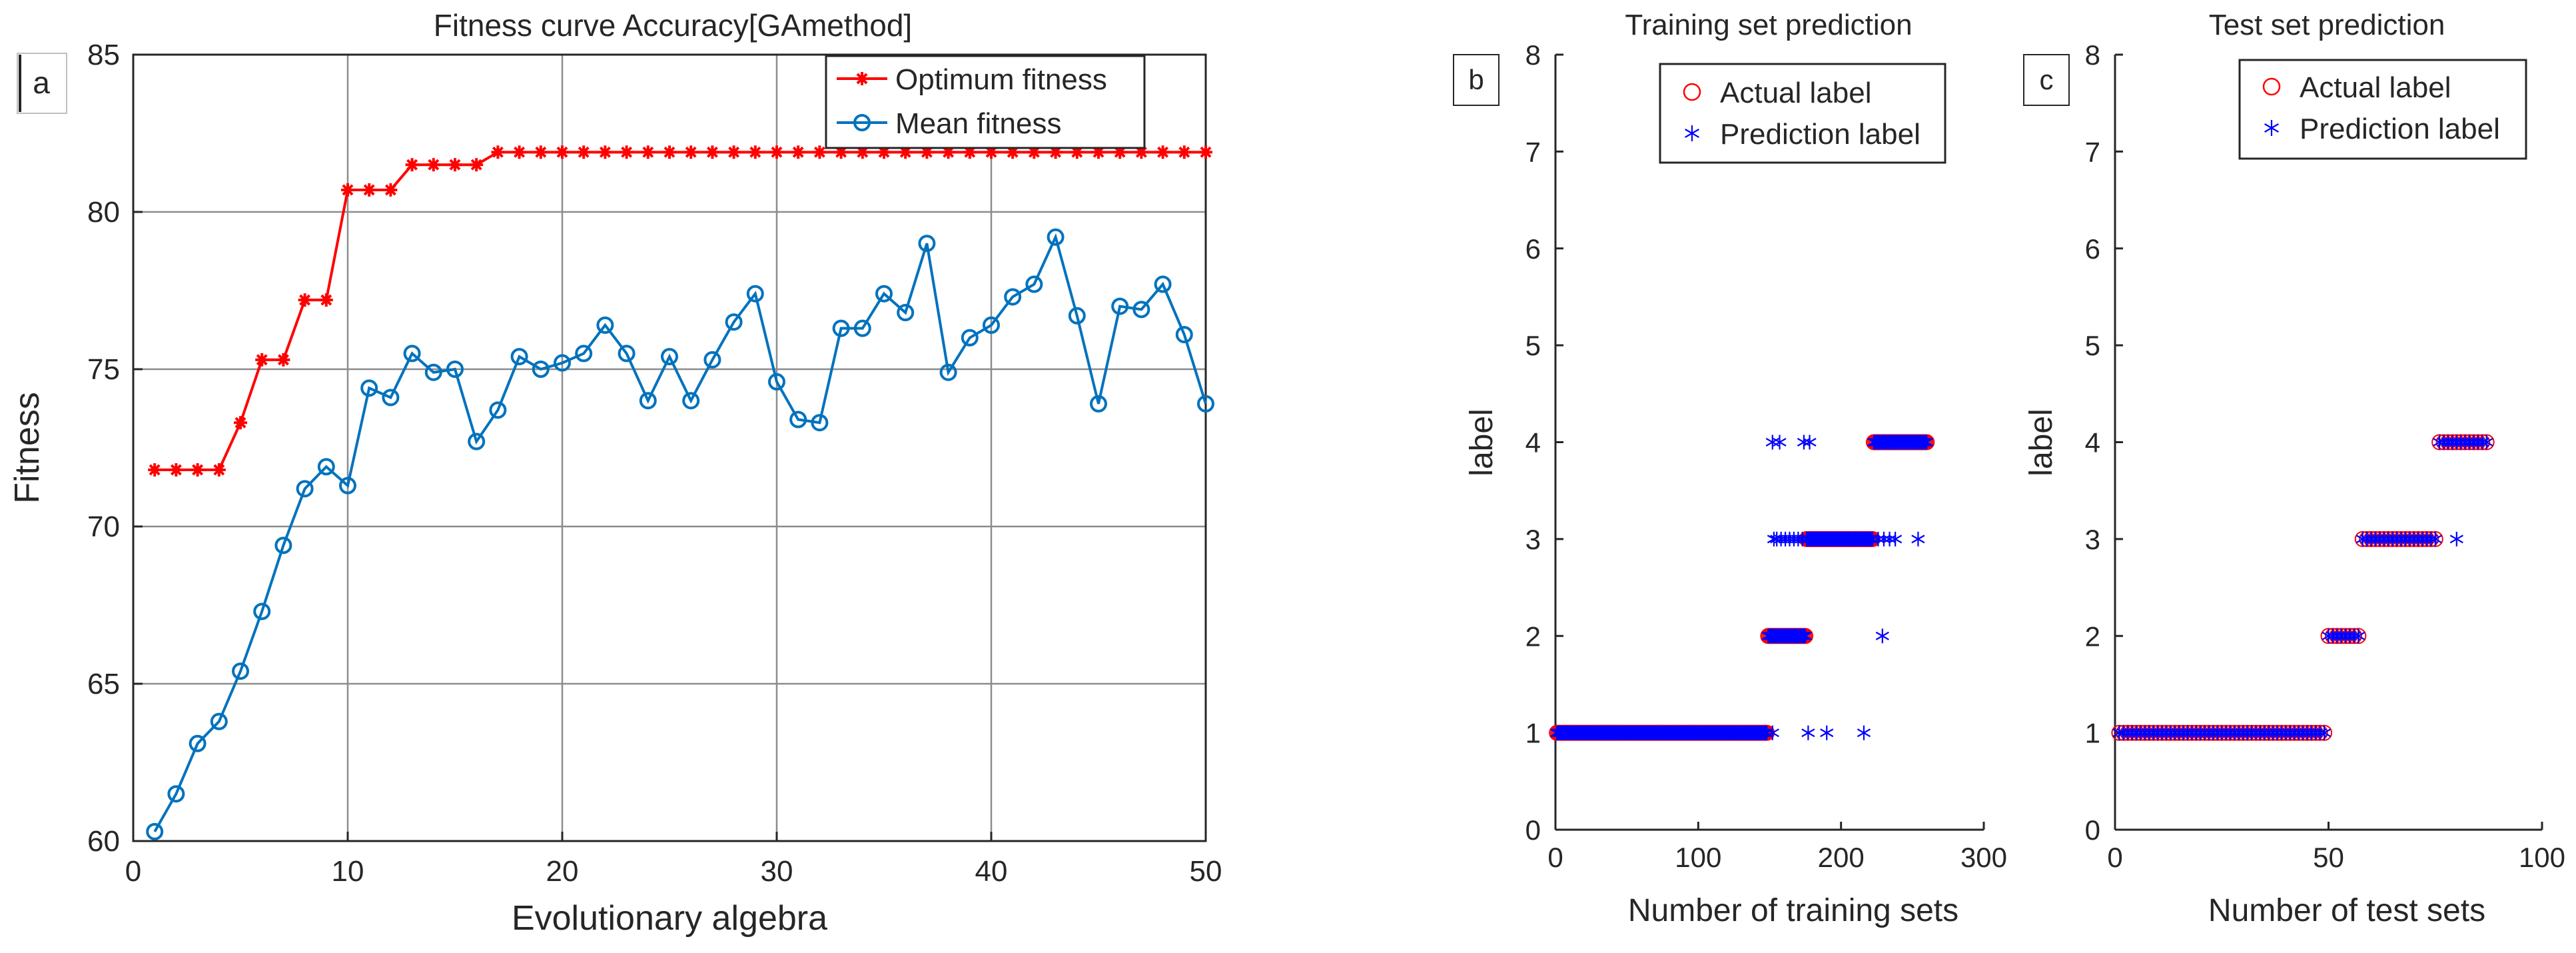 The width and height of the screenshot is (2576, 953). Describe the element at coordinates (2327, 25) in the screenshot. I see `chart-title: Test set prediction` at that location.